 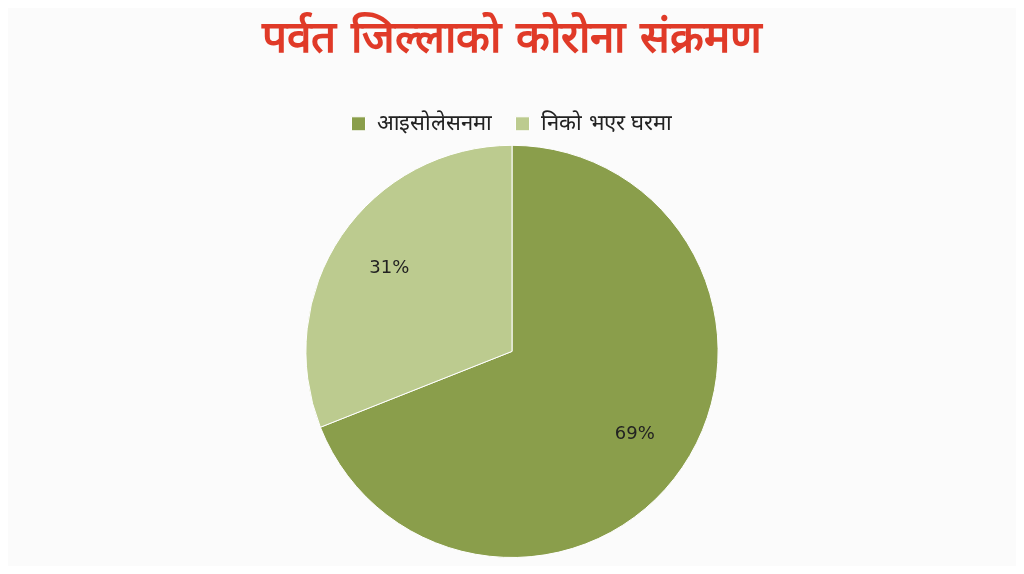 I want to click on chart-title: पर्वत जिल्लाको कोरोना संक्रमण, so click(x=512, y=36).